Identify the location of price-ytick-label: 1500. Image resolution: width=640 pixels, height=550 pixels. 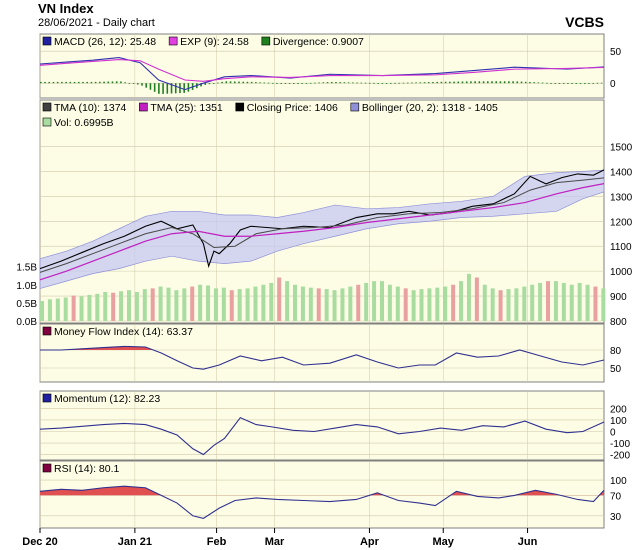
(621, 147).